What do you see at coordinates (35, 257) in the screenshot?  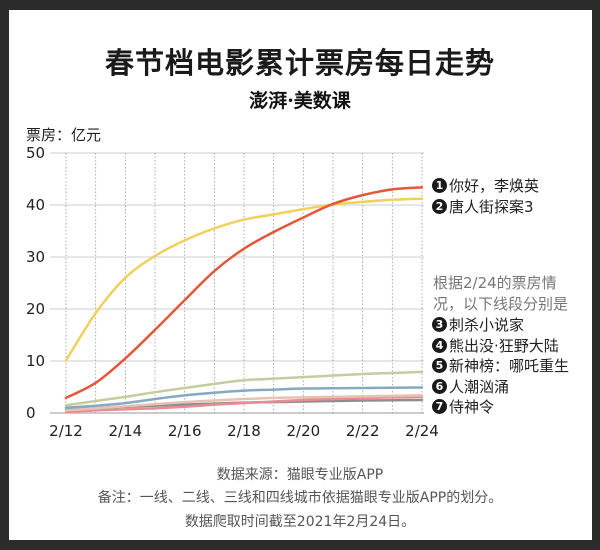 I see `y-tick-label: 30` at bounding box center [35, 257].